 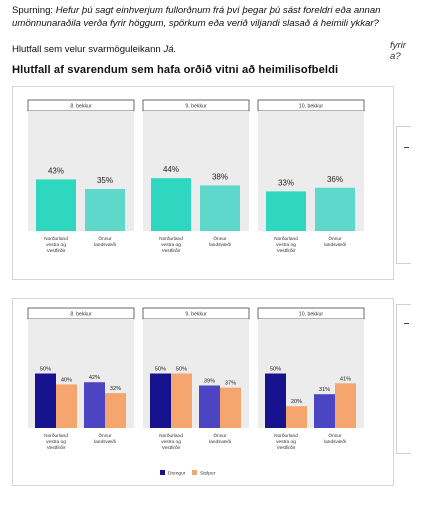 I want to click on data-label: 40%, so click(x=66, y=380).